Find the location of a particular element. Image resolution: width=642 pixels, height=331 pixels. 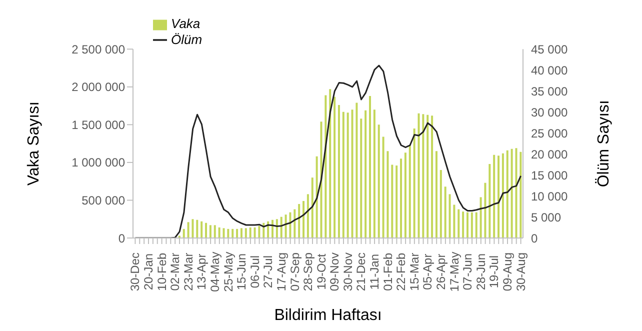

x-tick-label: 27-Jul is located at coordinates (268, 271).